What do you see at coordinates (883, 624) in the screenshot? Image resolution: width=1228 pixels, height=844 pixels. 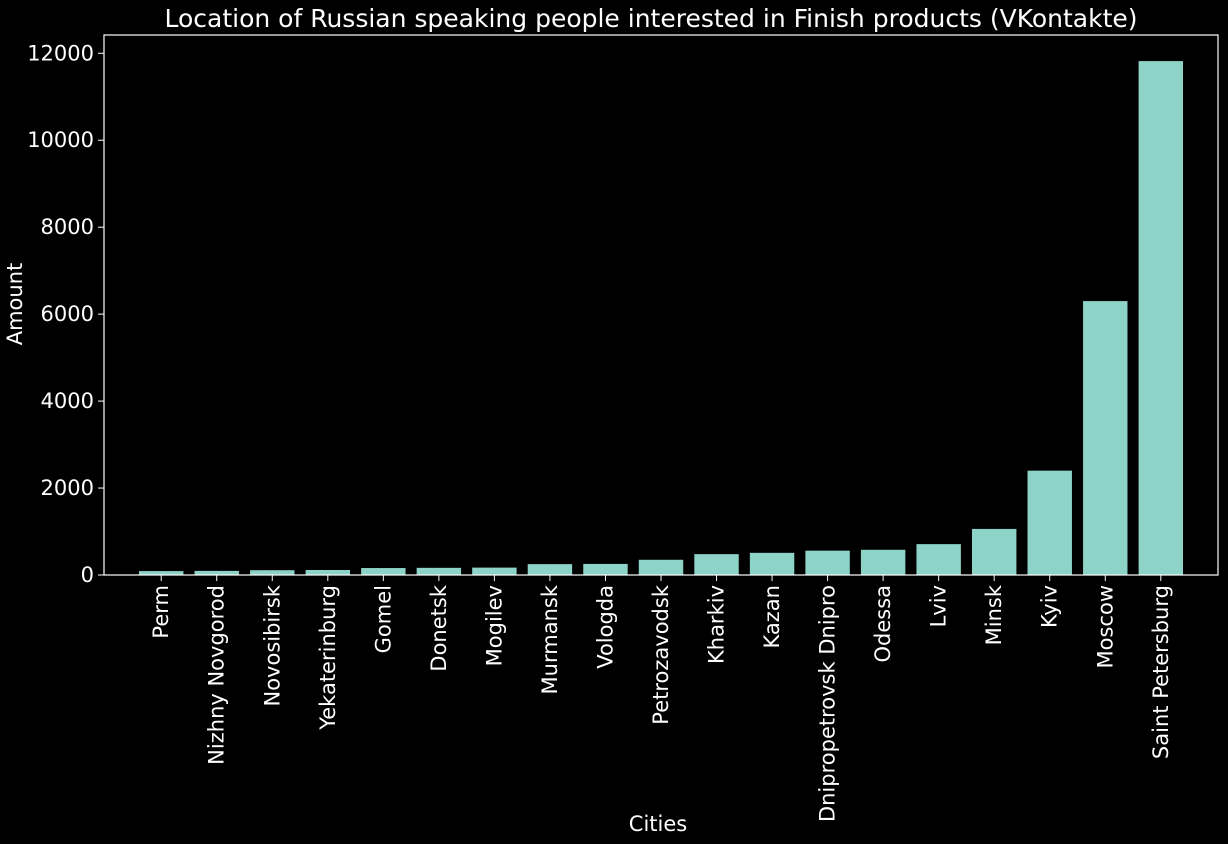 I see `x-tick-label: Odessa` at bounding box center [883, 624].